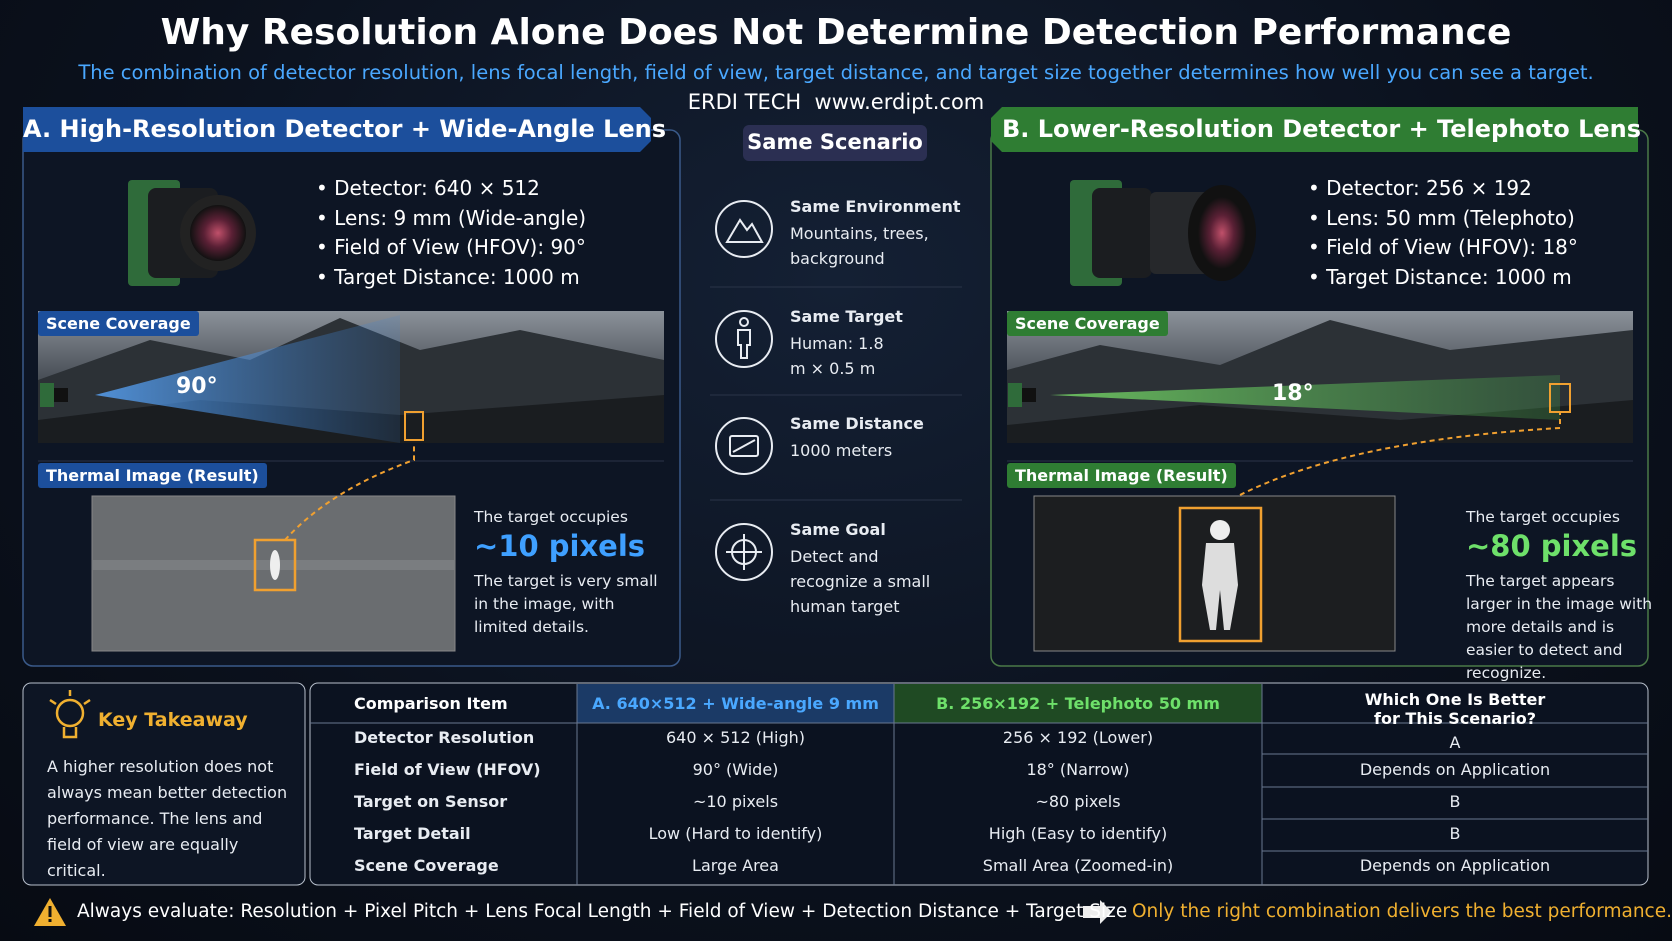  Describe the element at coordinates (837, 356) in the screenshot. I see `scenario-text: Human: 1.8 m × 0.5 m` at that location.